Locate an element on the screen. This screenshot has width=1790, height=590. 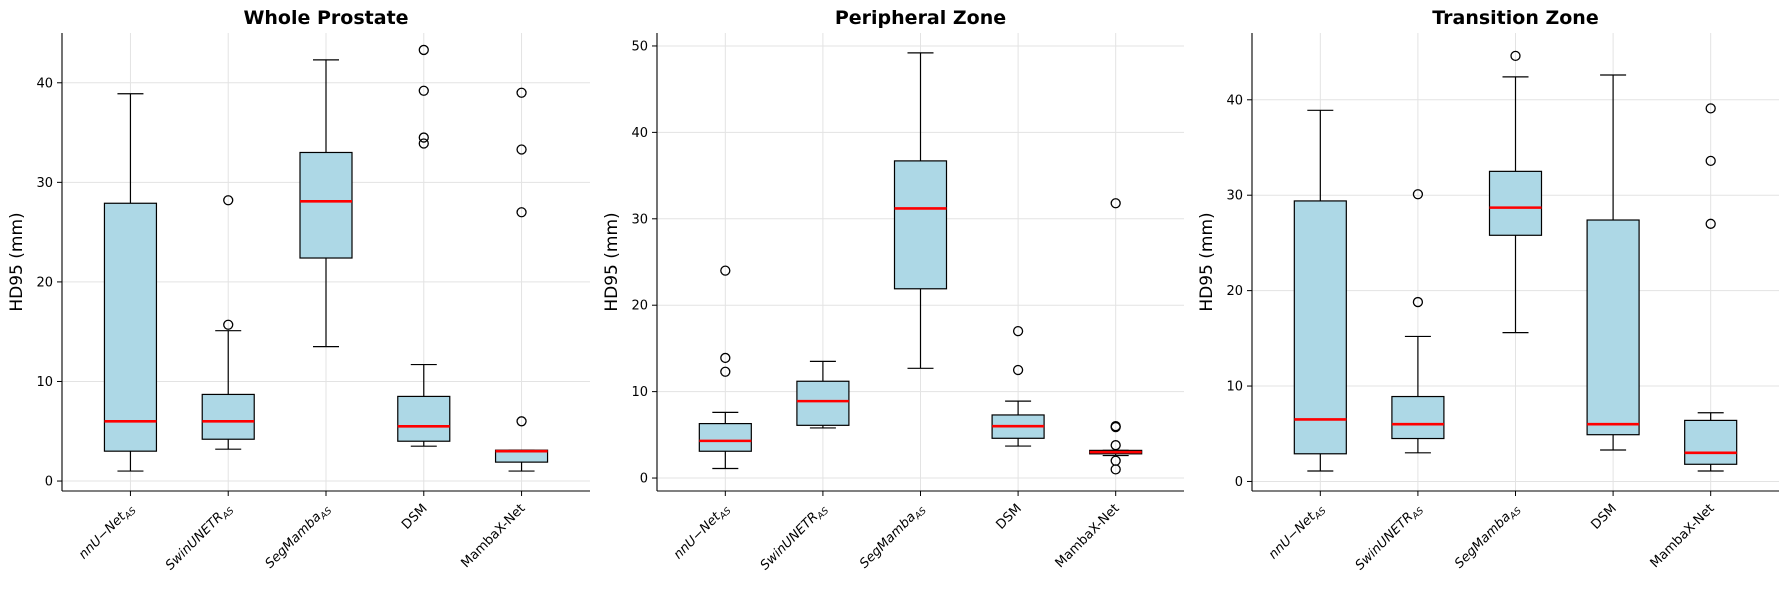
chart-title: Transition Zone is located at coordinates (1515, 18).